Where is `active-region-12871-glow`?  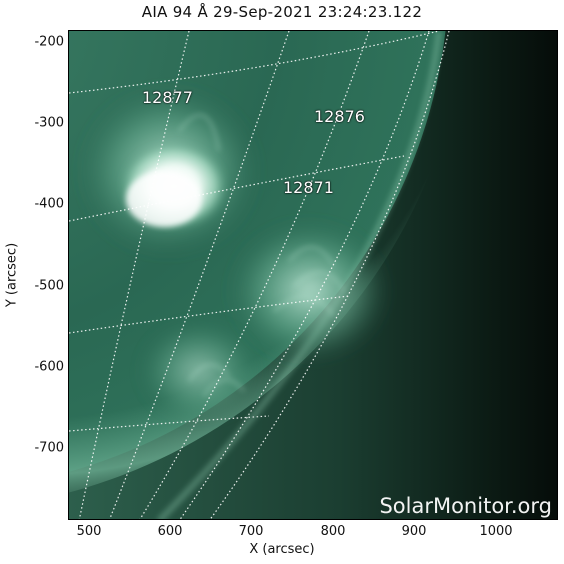 active-region-12871-glow is located at coordinates (309, 291).